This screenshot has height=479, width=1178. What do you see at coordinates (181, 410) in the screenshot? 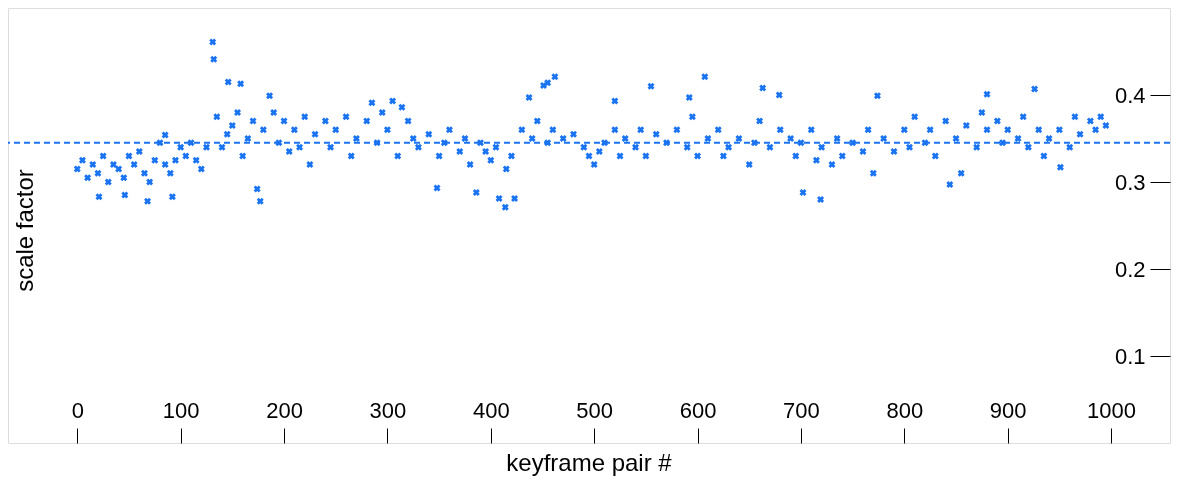
I see `x-tick-label: 100` at bounding box center [181, 410].